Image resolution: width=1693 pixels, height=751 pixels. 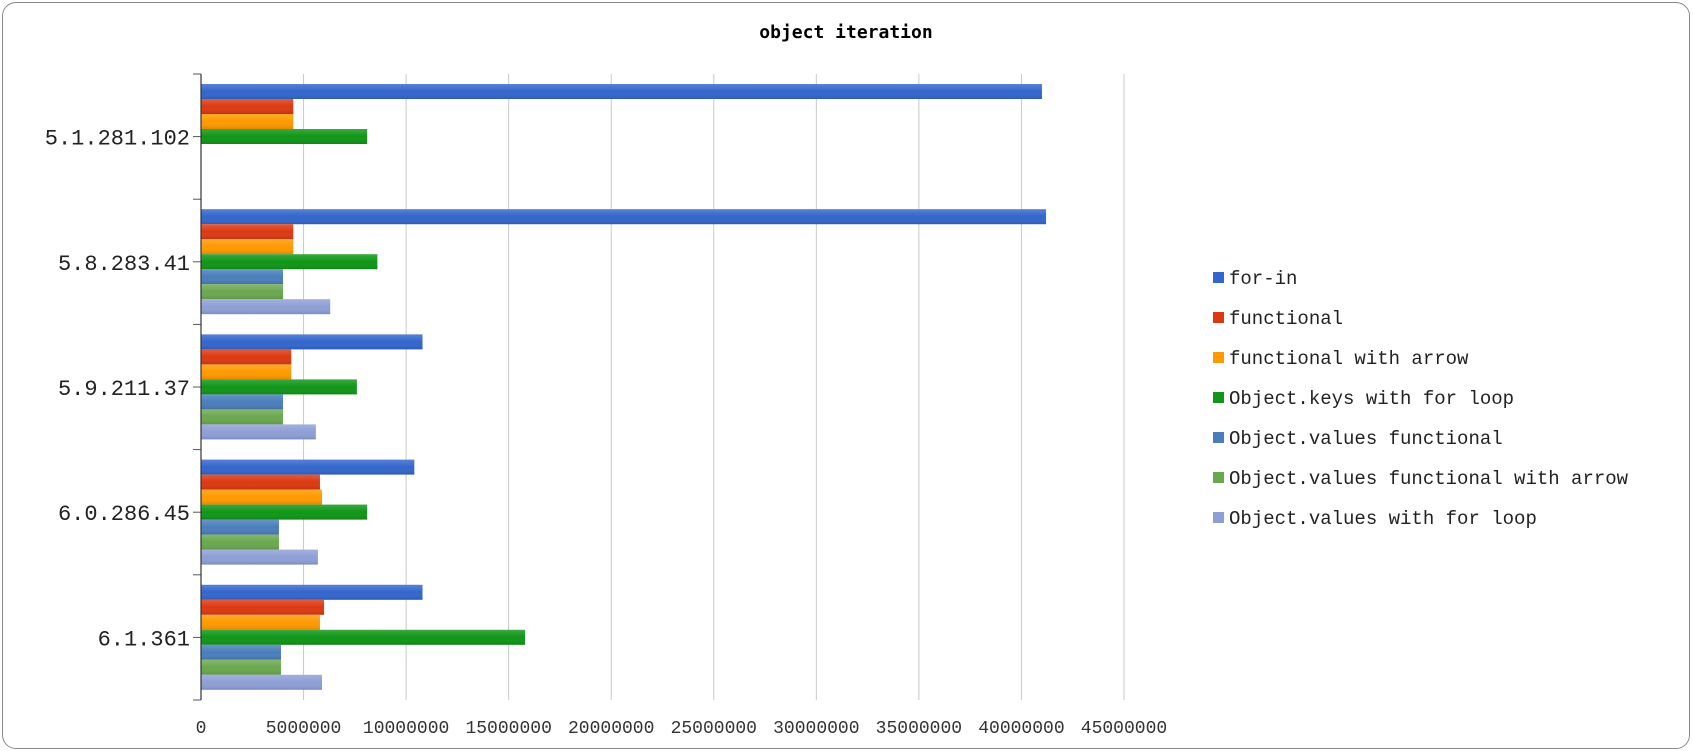 I want to click on x-tick-label: 5000000, so click(x=304, y=729).